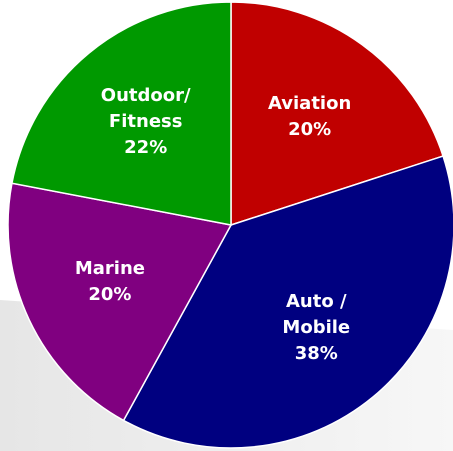 The height and width of the screenshot is (451, 453). I want to click on wedge-label: Outdoor/ Fitness 22%, so click(146, 122).